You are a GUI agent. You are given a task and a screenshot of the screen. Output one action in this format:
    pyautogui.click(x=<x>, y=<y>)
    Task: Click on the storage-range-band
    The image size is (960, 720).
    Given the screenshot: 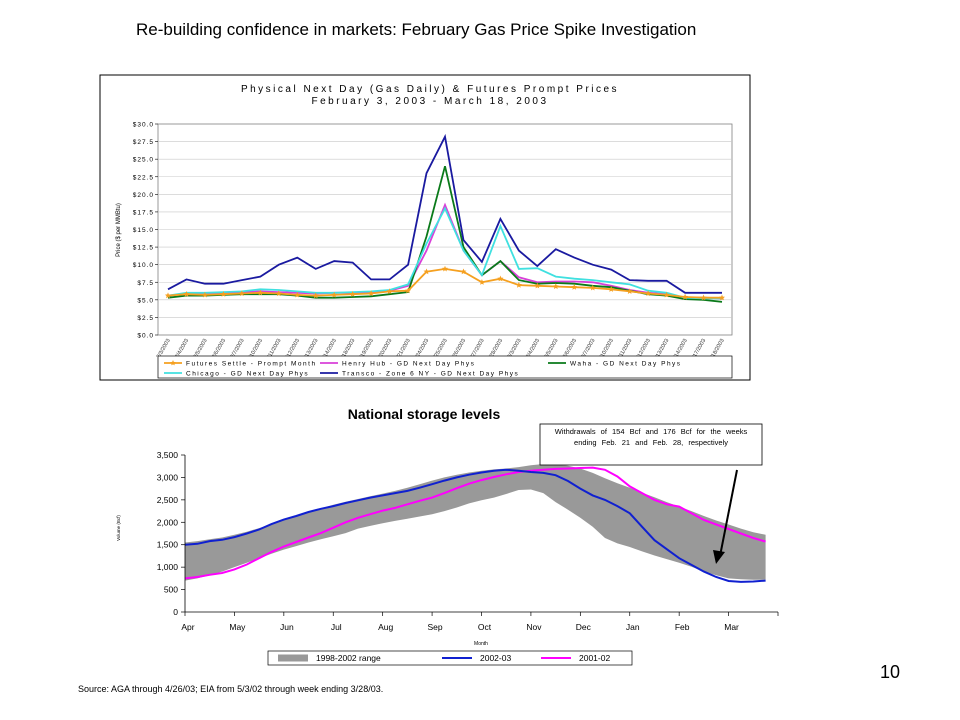 What is the action you would take?
    pyautogui.click(x=475, y=522)
    